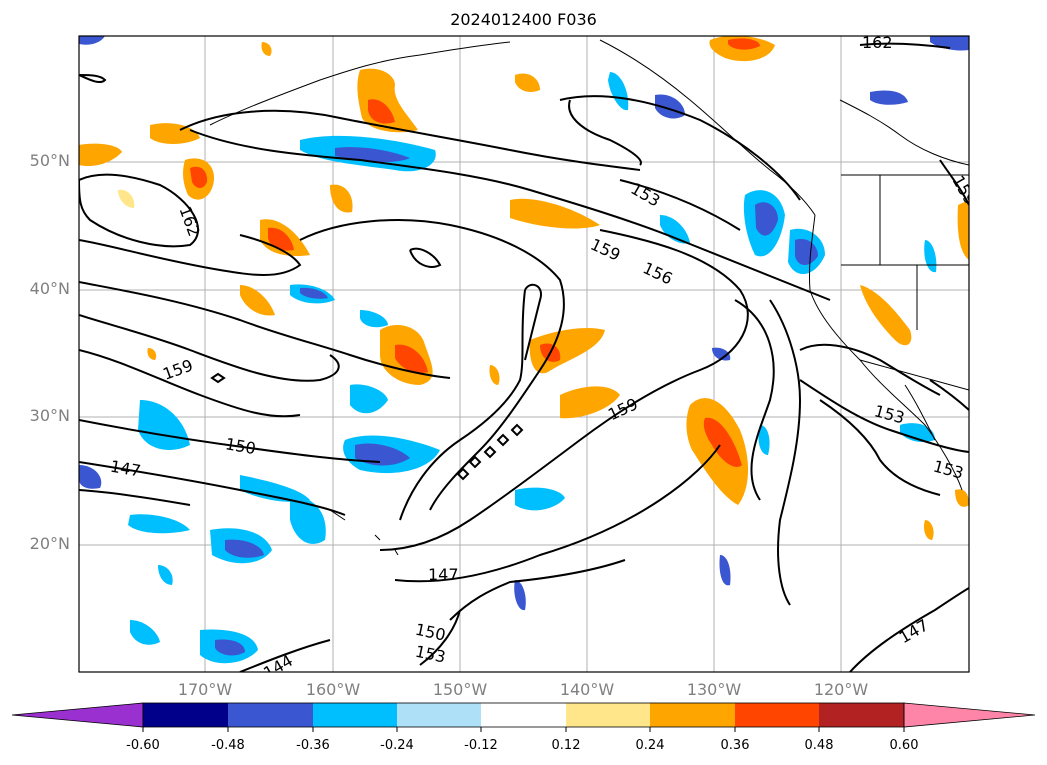 This screenshot has height=765, width=1047. Describe the element at coordinates (566, 745) in the screenshot. I see `colorbar-tick-label: 0.12` at that location.